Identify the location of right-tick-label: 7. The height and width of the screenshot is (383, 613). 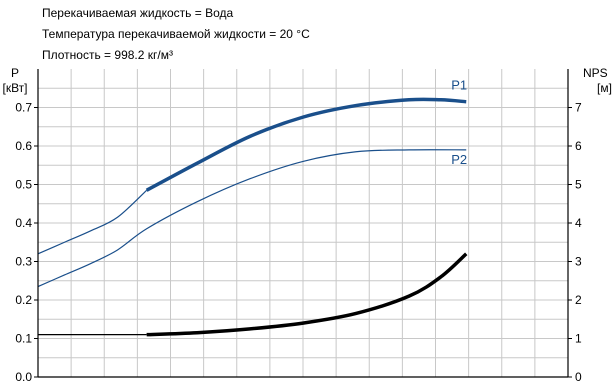
(578, 108).